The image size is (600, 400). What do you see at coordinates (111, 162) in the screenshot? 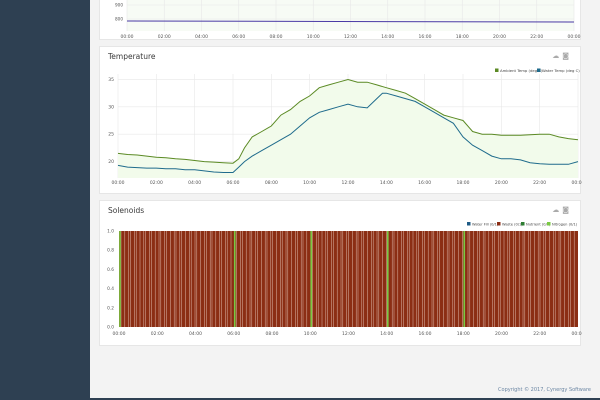
I see `y-tick-label: 20` at bounding box center [111, 162].